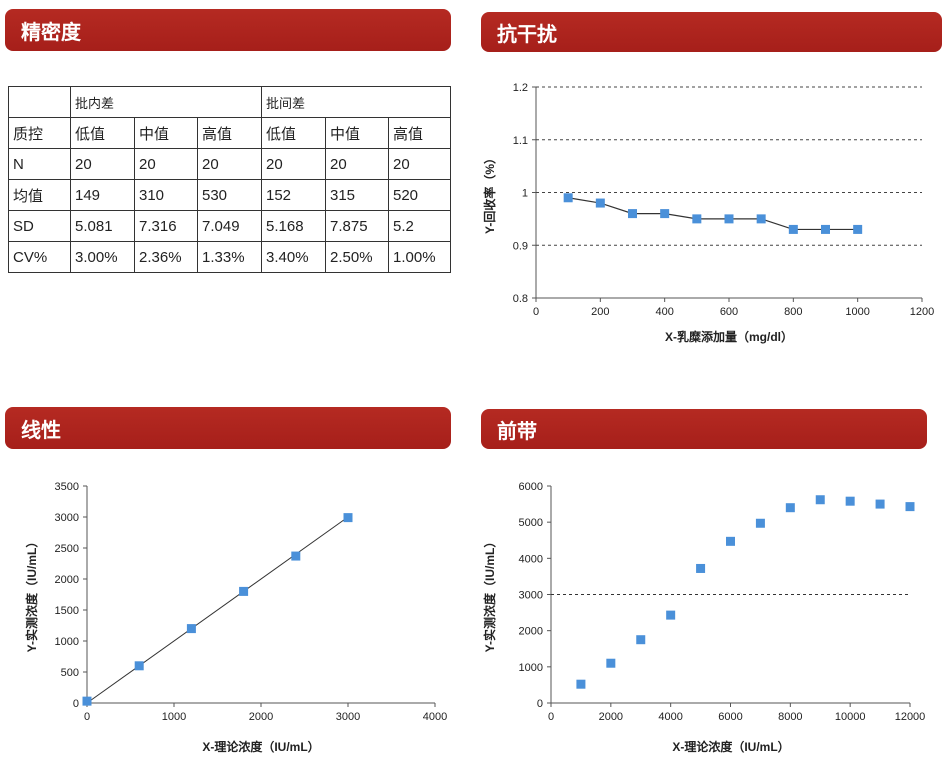 This screenshot has height=764, width=948. Describe the element at coordinates (713, 214) in the screenshot. I see `interference-series-line` at that location.